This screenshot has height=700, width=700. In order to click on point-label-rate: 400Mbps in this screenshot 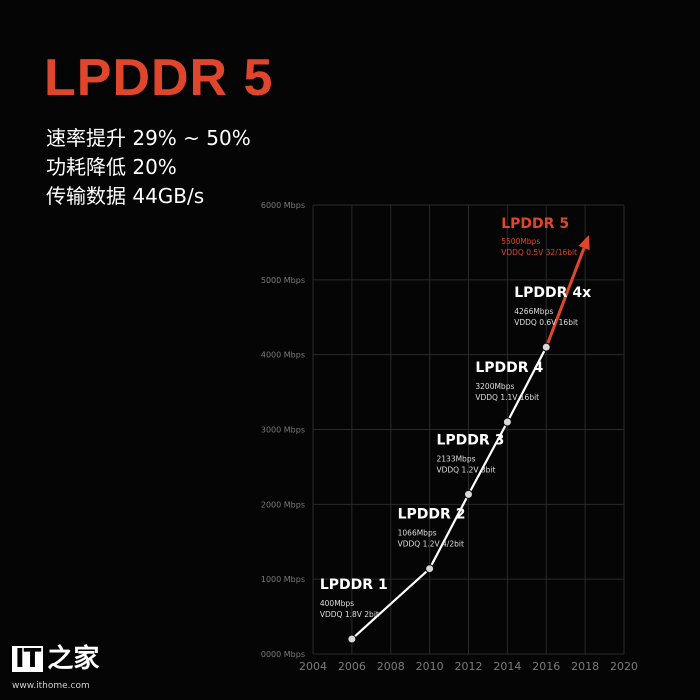, I will do `click(337, 603)`.